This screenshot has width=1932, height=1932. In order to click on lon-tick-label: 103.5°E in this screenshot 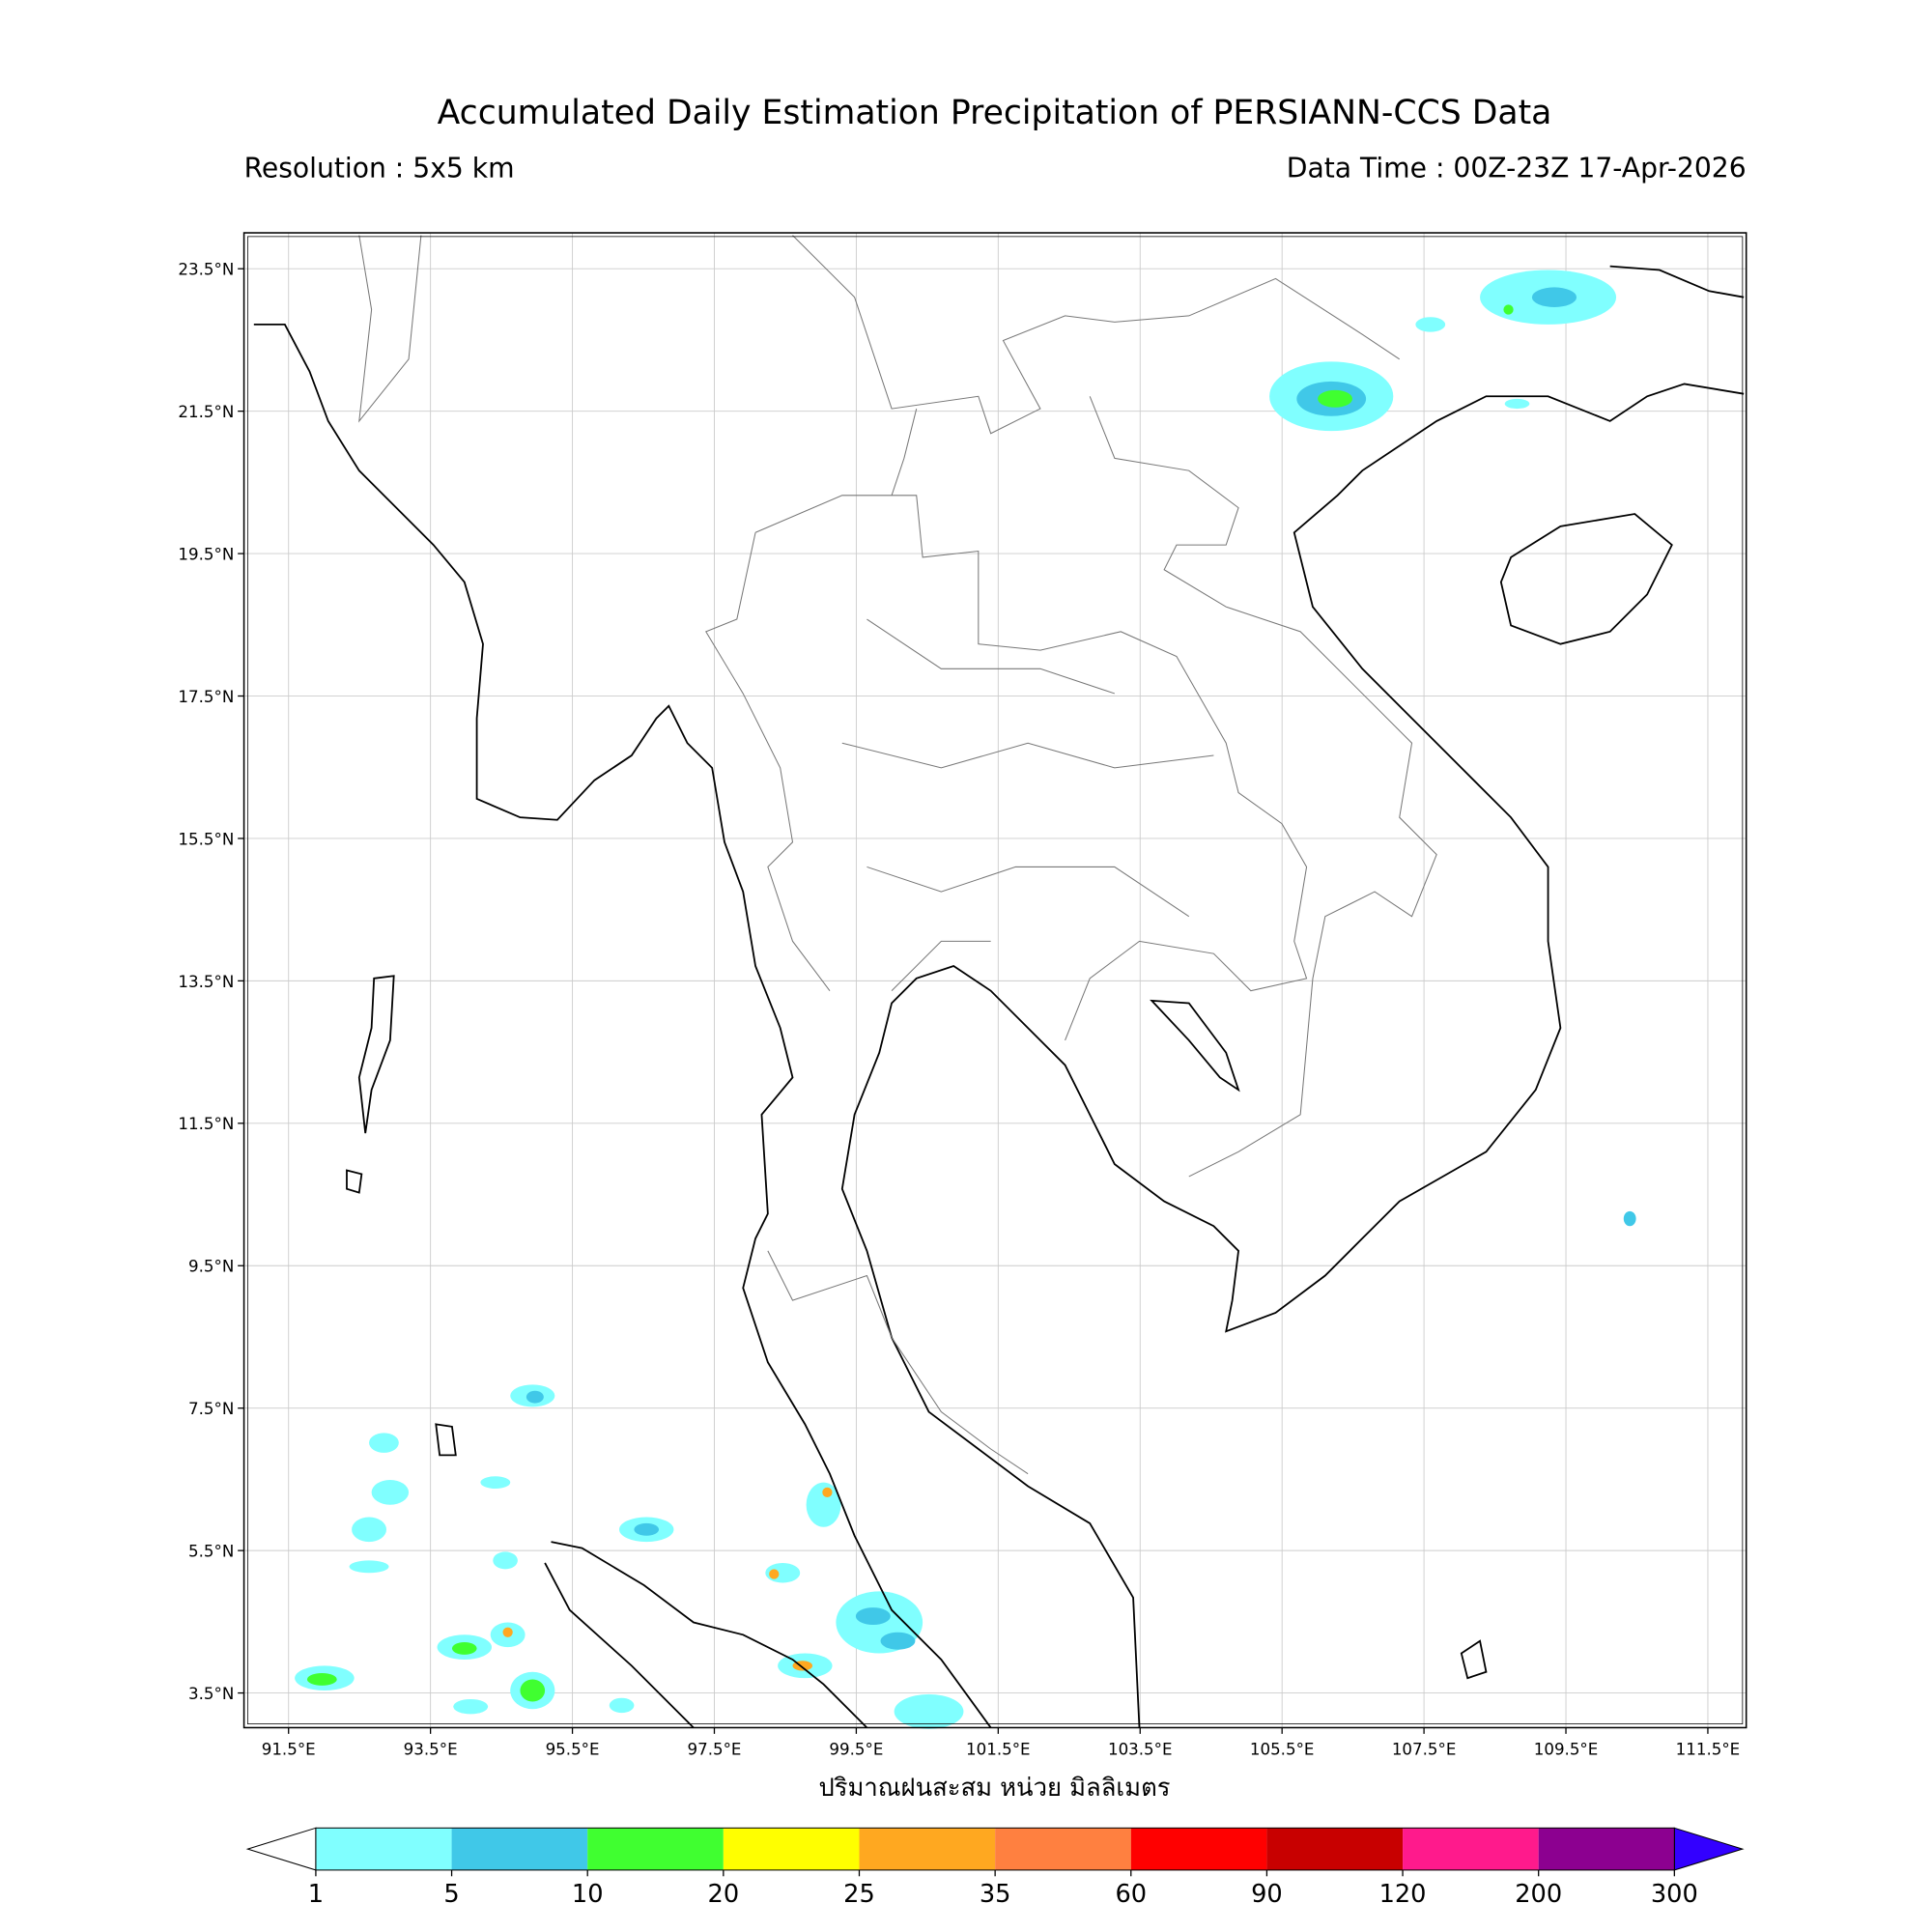, I will do `click(1140, 1750)`.